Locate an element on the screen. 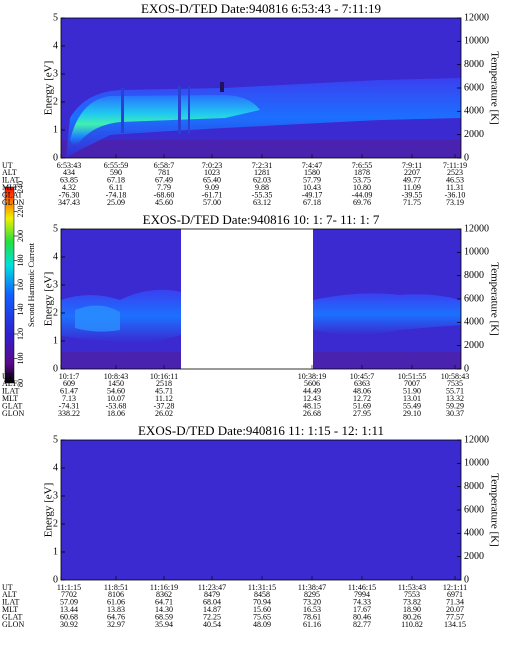 The height and width of the screenshot is (649, 505). table-cell: 1023 is located at coordinates (212, 172).